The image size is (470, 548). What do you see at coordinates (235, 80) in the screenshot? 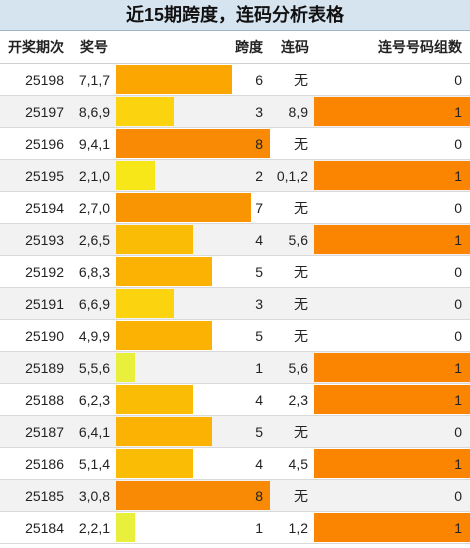
I see `table-row: 25198 7,1,7 6 无 0` at bounding box center [235, 80].